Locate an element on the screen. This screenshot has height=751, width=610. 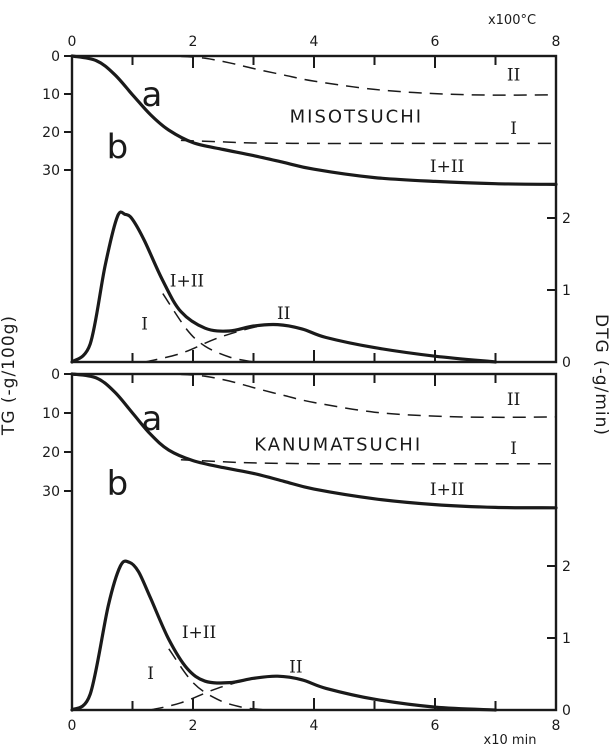
x2-tick-label: 6 is located at coordinates (435, 42).